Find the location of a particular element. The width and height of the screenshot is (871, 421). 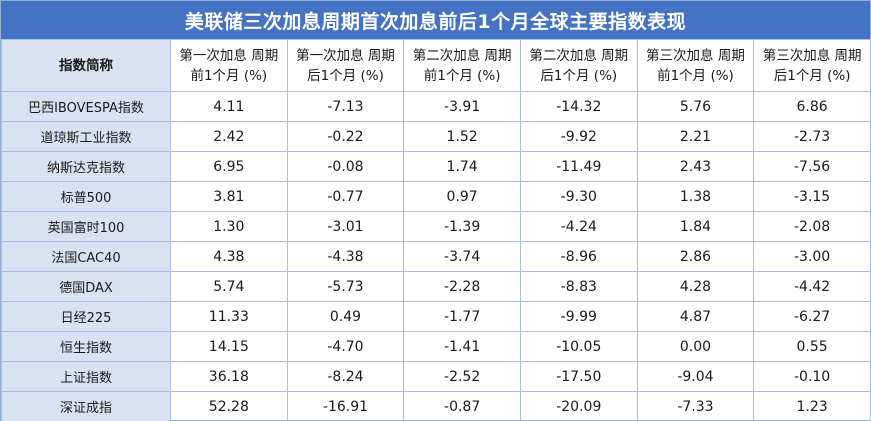

index-name-cell: 标普500 is located at coordinates (86, 196).